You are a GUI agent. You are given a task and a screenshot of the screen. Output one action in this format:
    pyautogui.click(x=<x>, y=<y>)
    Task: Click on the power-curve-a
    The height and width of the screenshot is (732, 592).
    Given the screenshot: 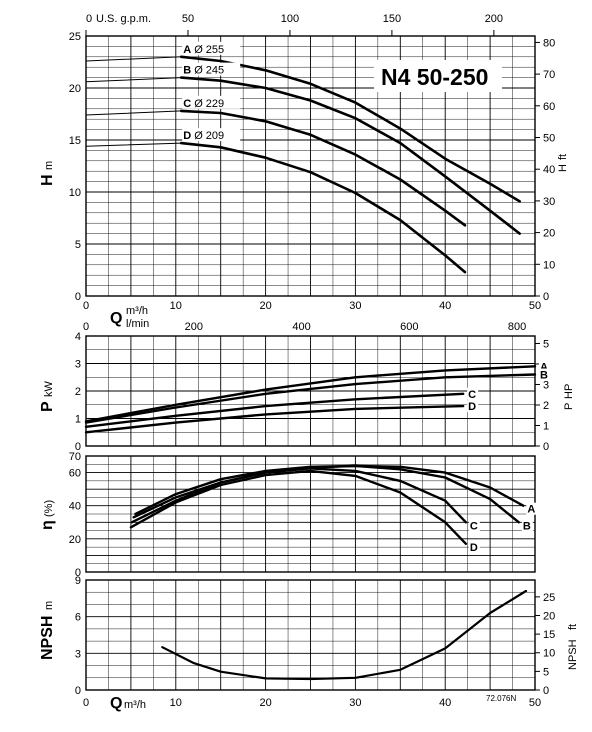 What is the action you would take?
    pyautogui.click(x=310, y=394)
    